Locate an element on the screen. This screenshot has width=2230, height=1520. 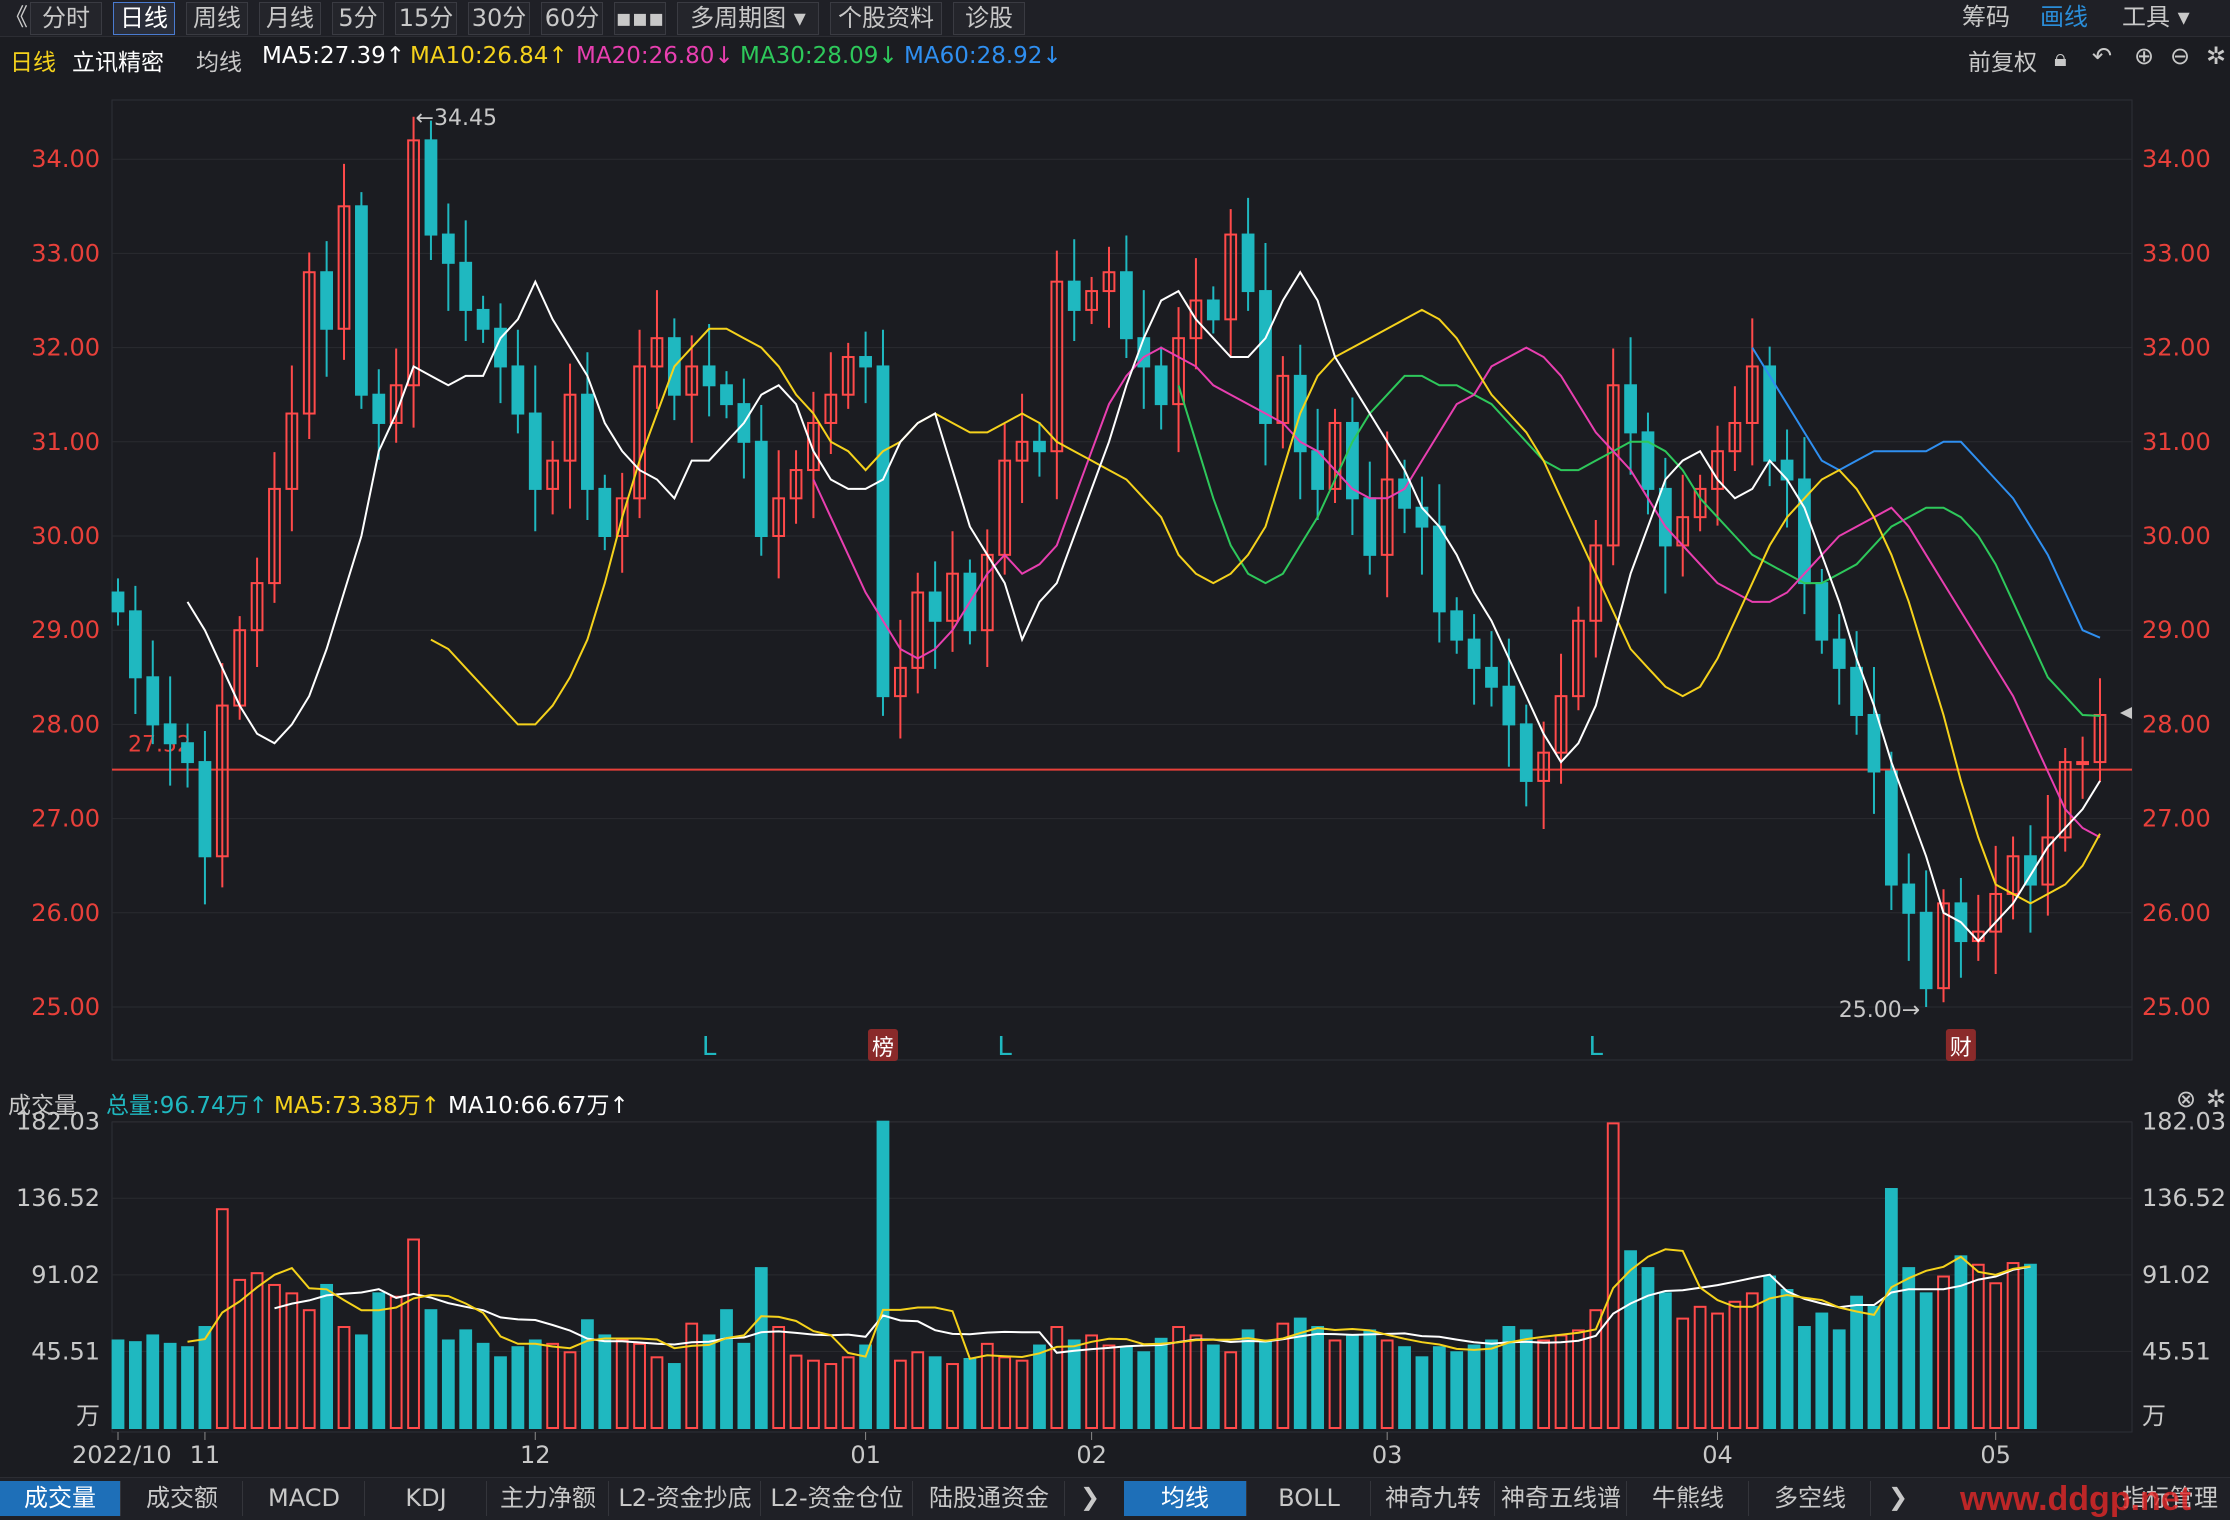
period-tab: 多周期图 ▾ is located at coordinates (748, 18).